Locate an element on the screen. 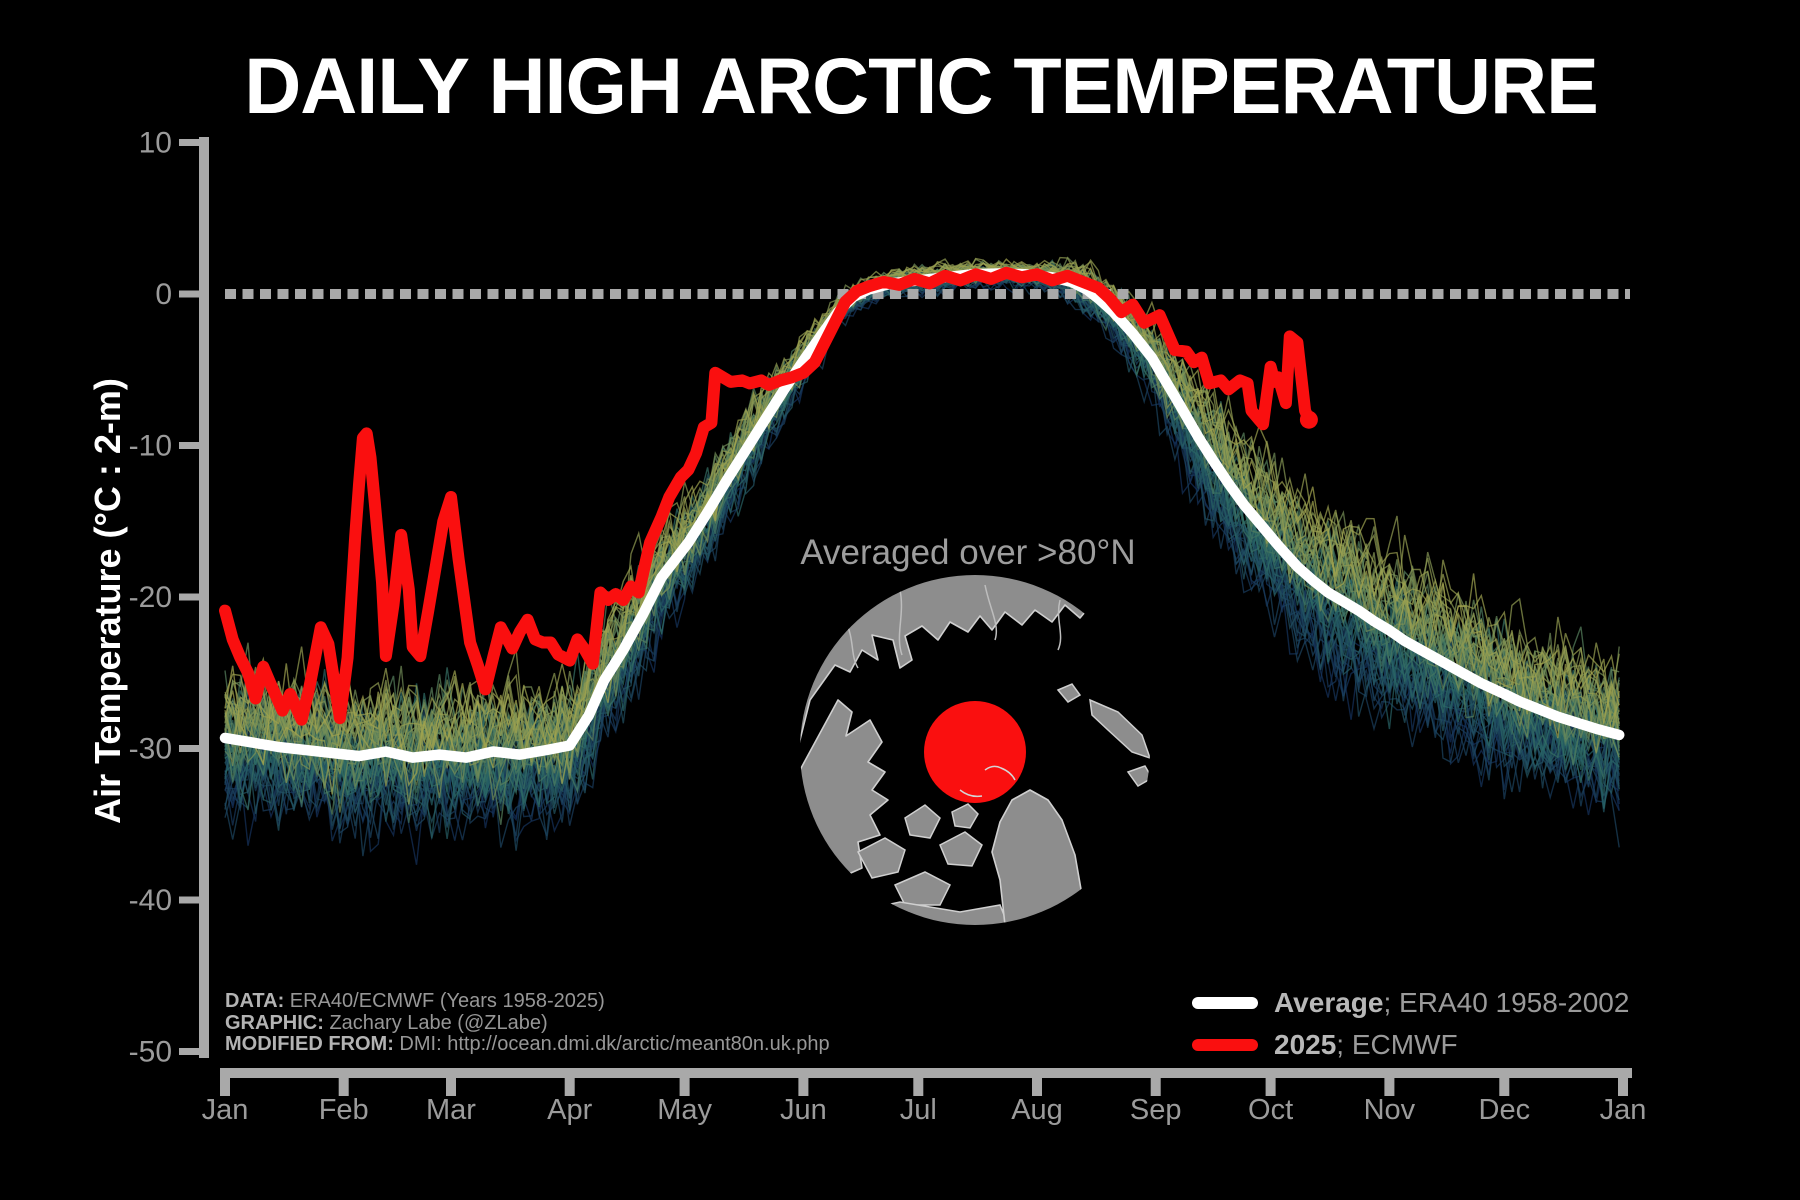  x-axis-month-label: Oct is located at coordinates (1270, 1110).